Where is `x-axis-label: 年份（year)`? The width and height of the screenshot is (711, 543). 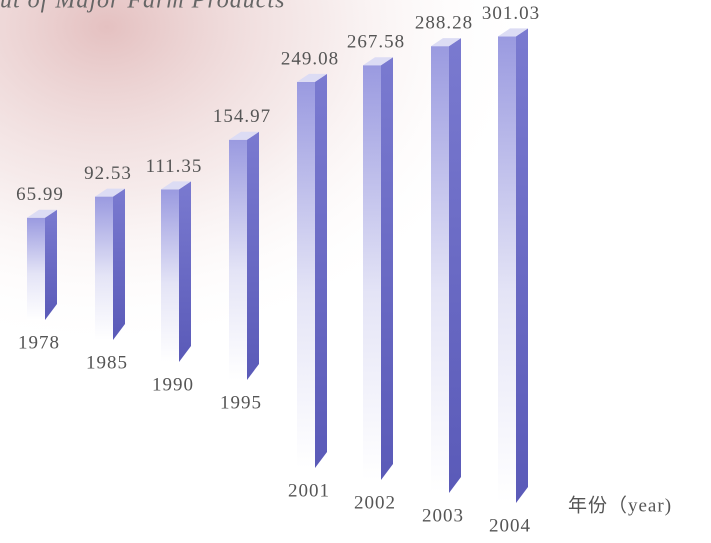 x-axis-label: 年份（year) is located at coordinates (620, 505).